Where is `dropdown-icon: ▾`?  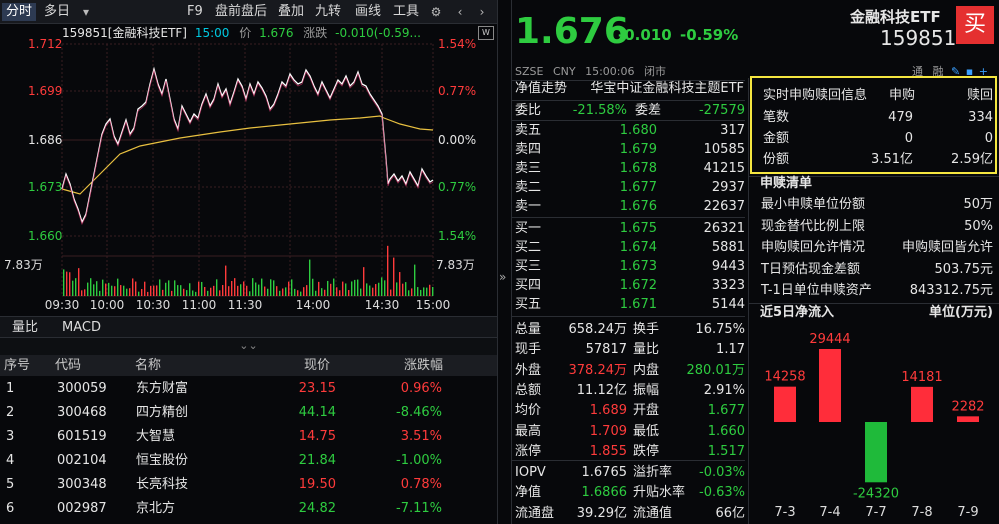
dropdown-icon: ▾ is located at coordinates (86, 12).